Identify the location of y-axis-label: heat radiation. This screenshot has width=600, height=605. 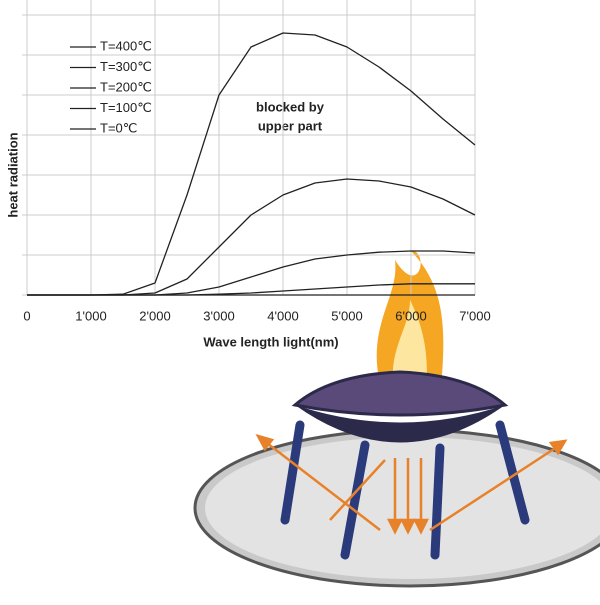
(12, 174).